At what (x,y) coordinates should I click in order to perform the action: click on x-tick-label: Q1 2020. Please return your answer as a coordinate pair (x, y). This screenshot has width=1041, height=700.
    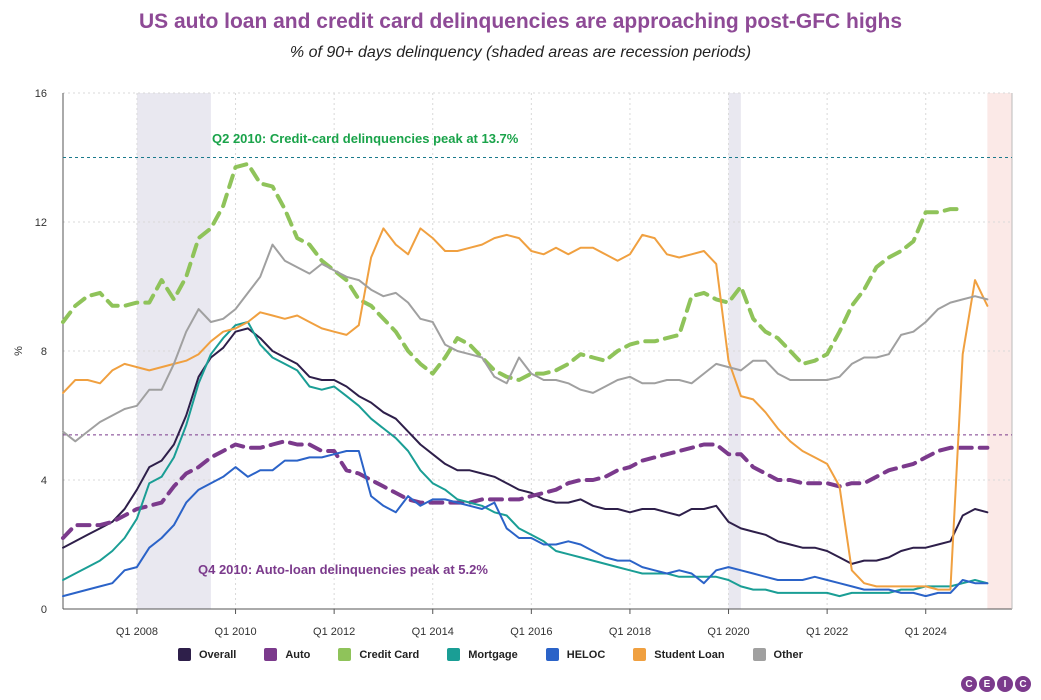
    Looking at the image, I should click on (728, 632).